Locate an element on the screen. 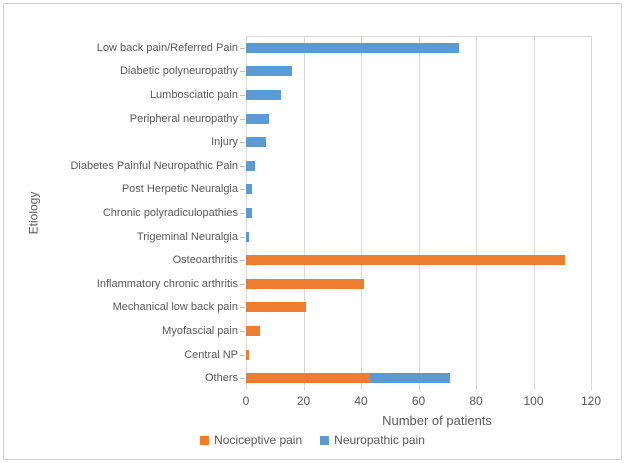 The width and height of the screenshot is (625, 463). x-tick-label-80: 80 is located at coordinates (476, 401).